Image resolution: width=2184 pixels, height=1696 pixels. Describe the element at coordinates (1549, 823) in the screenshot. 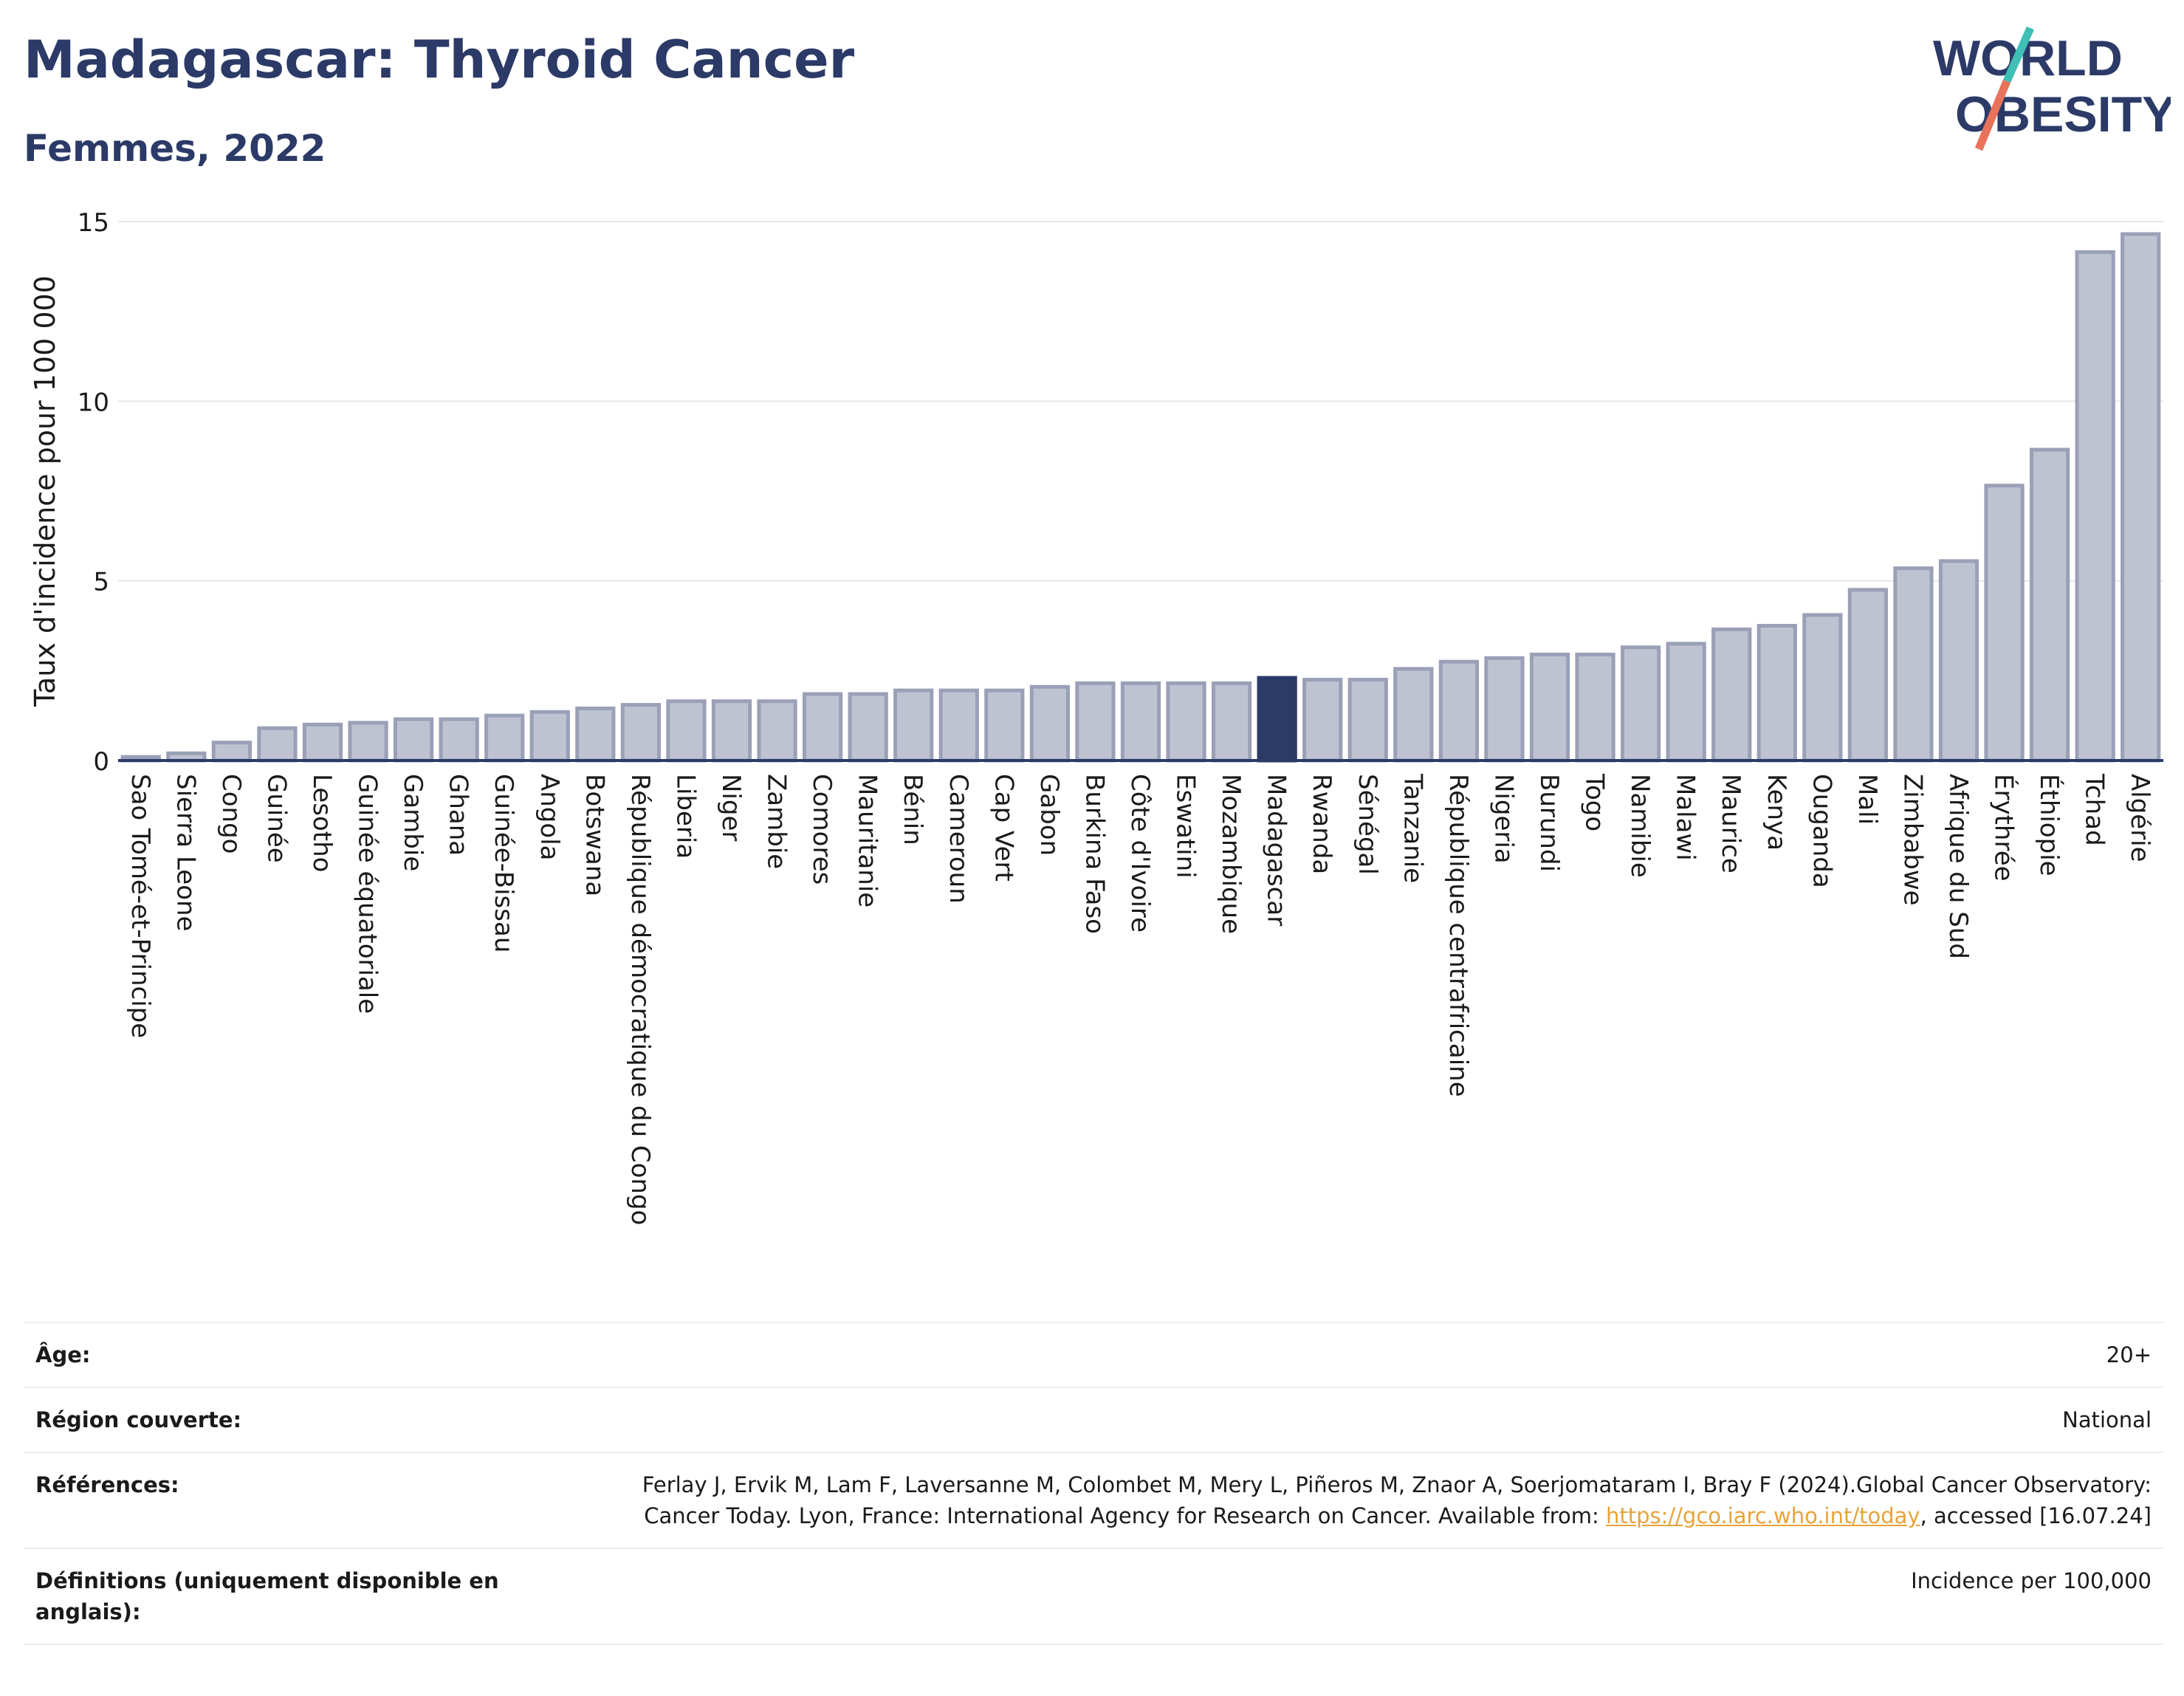

I see `x-tick-label: Burundi` at that location.